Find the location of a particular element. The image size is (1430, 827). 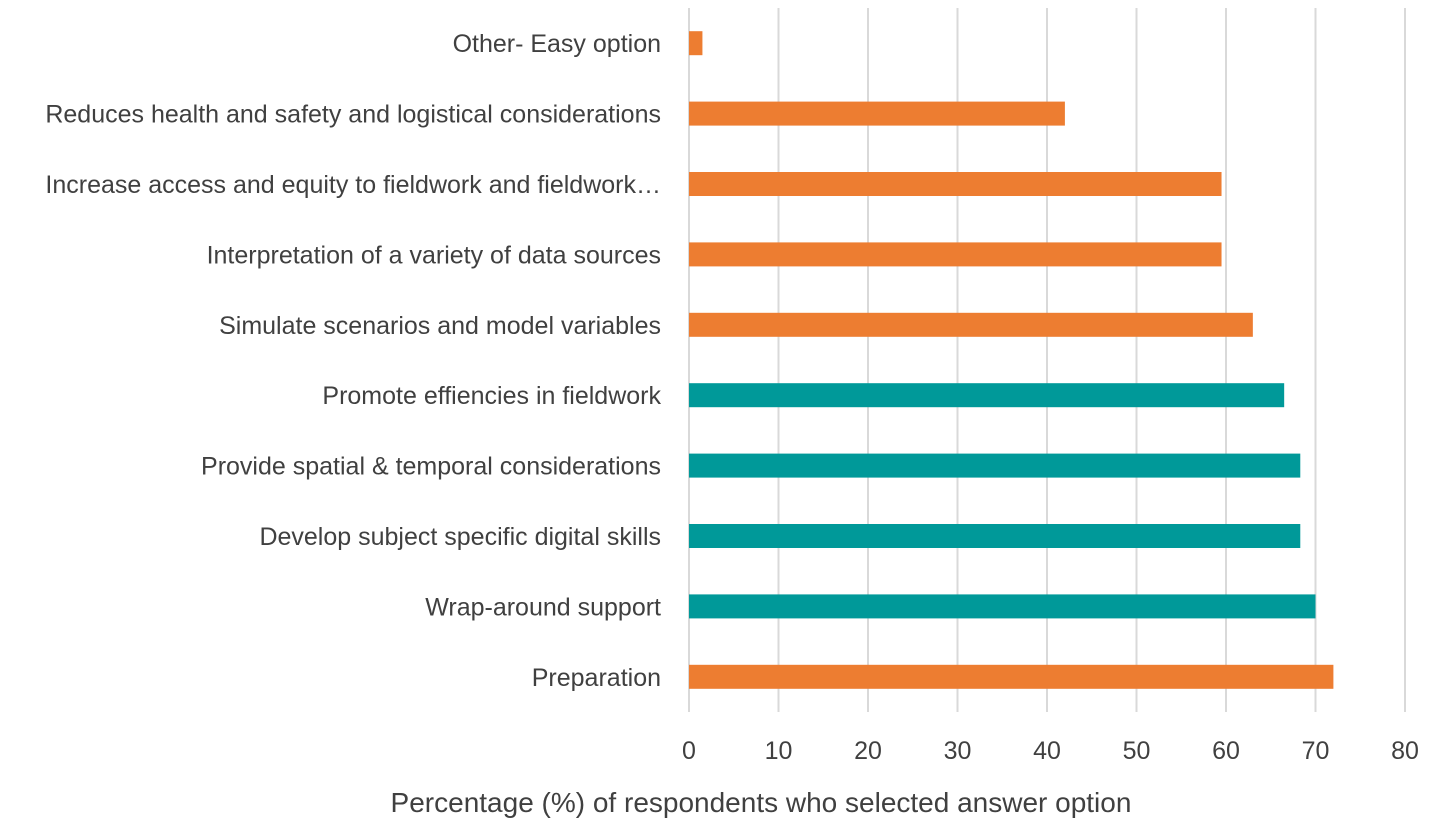

x-tick-label-60: 60 is located at coordinates (1226, 751).